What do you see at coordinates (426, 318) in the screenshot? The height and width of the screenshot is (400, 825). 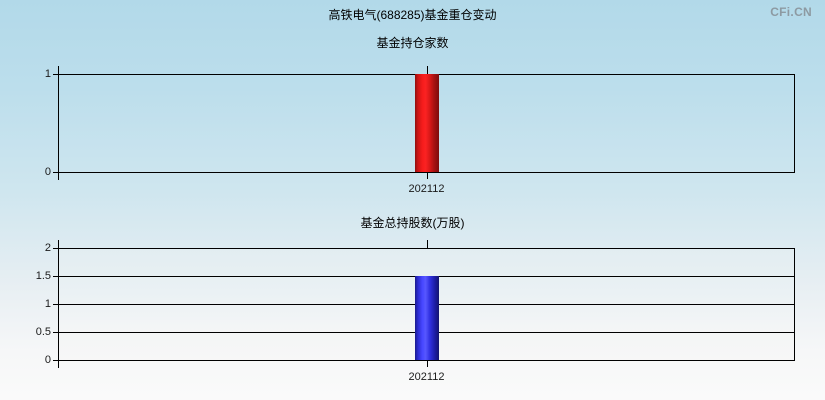 I see `chart-2-bar` at bounding box center [426, 318].